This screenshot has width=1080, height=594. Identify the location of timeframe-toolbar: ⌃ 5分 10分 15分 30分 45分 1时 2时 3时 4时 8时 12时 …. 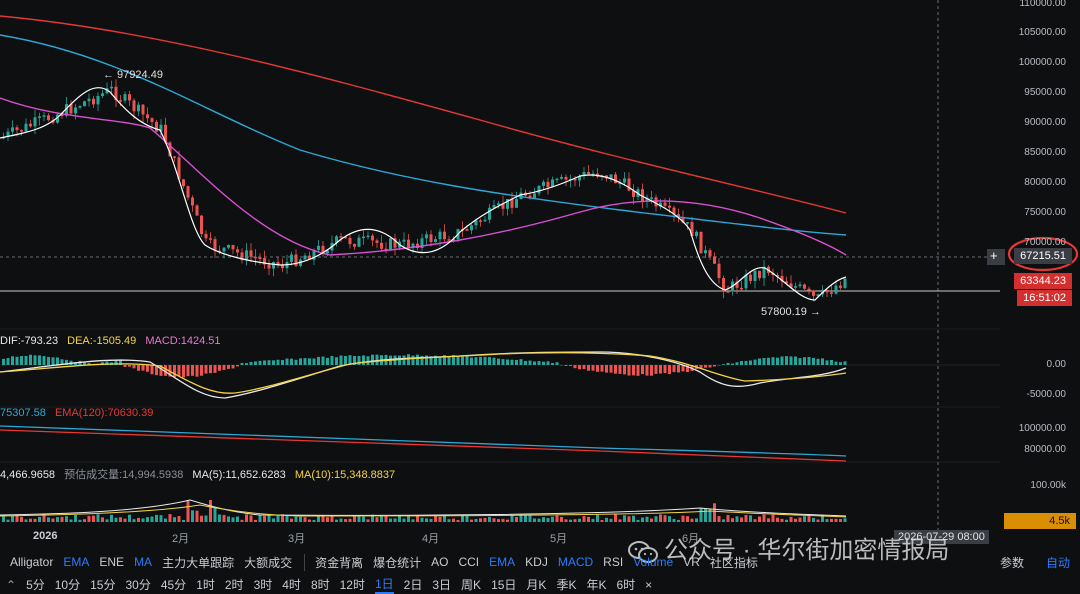
(540, 584).